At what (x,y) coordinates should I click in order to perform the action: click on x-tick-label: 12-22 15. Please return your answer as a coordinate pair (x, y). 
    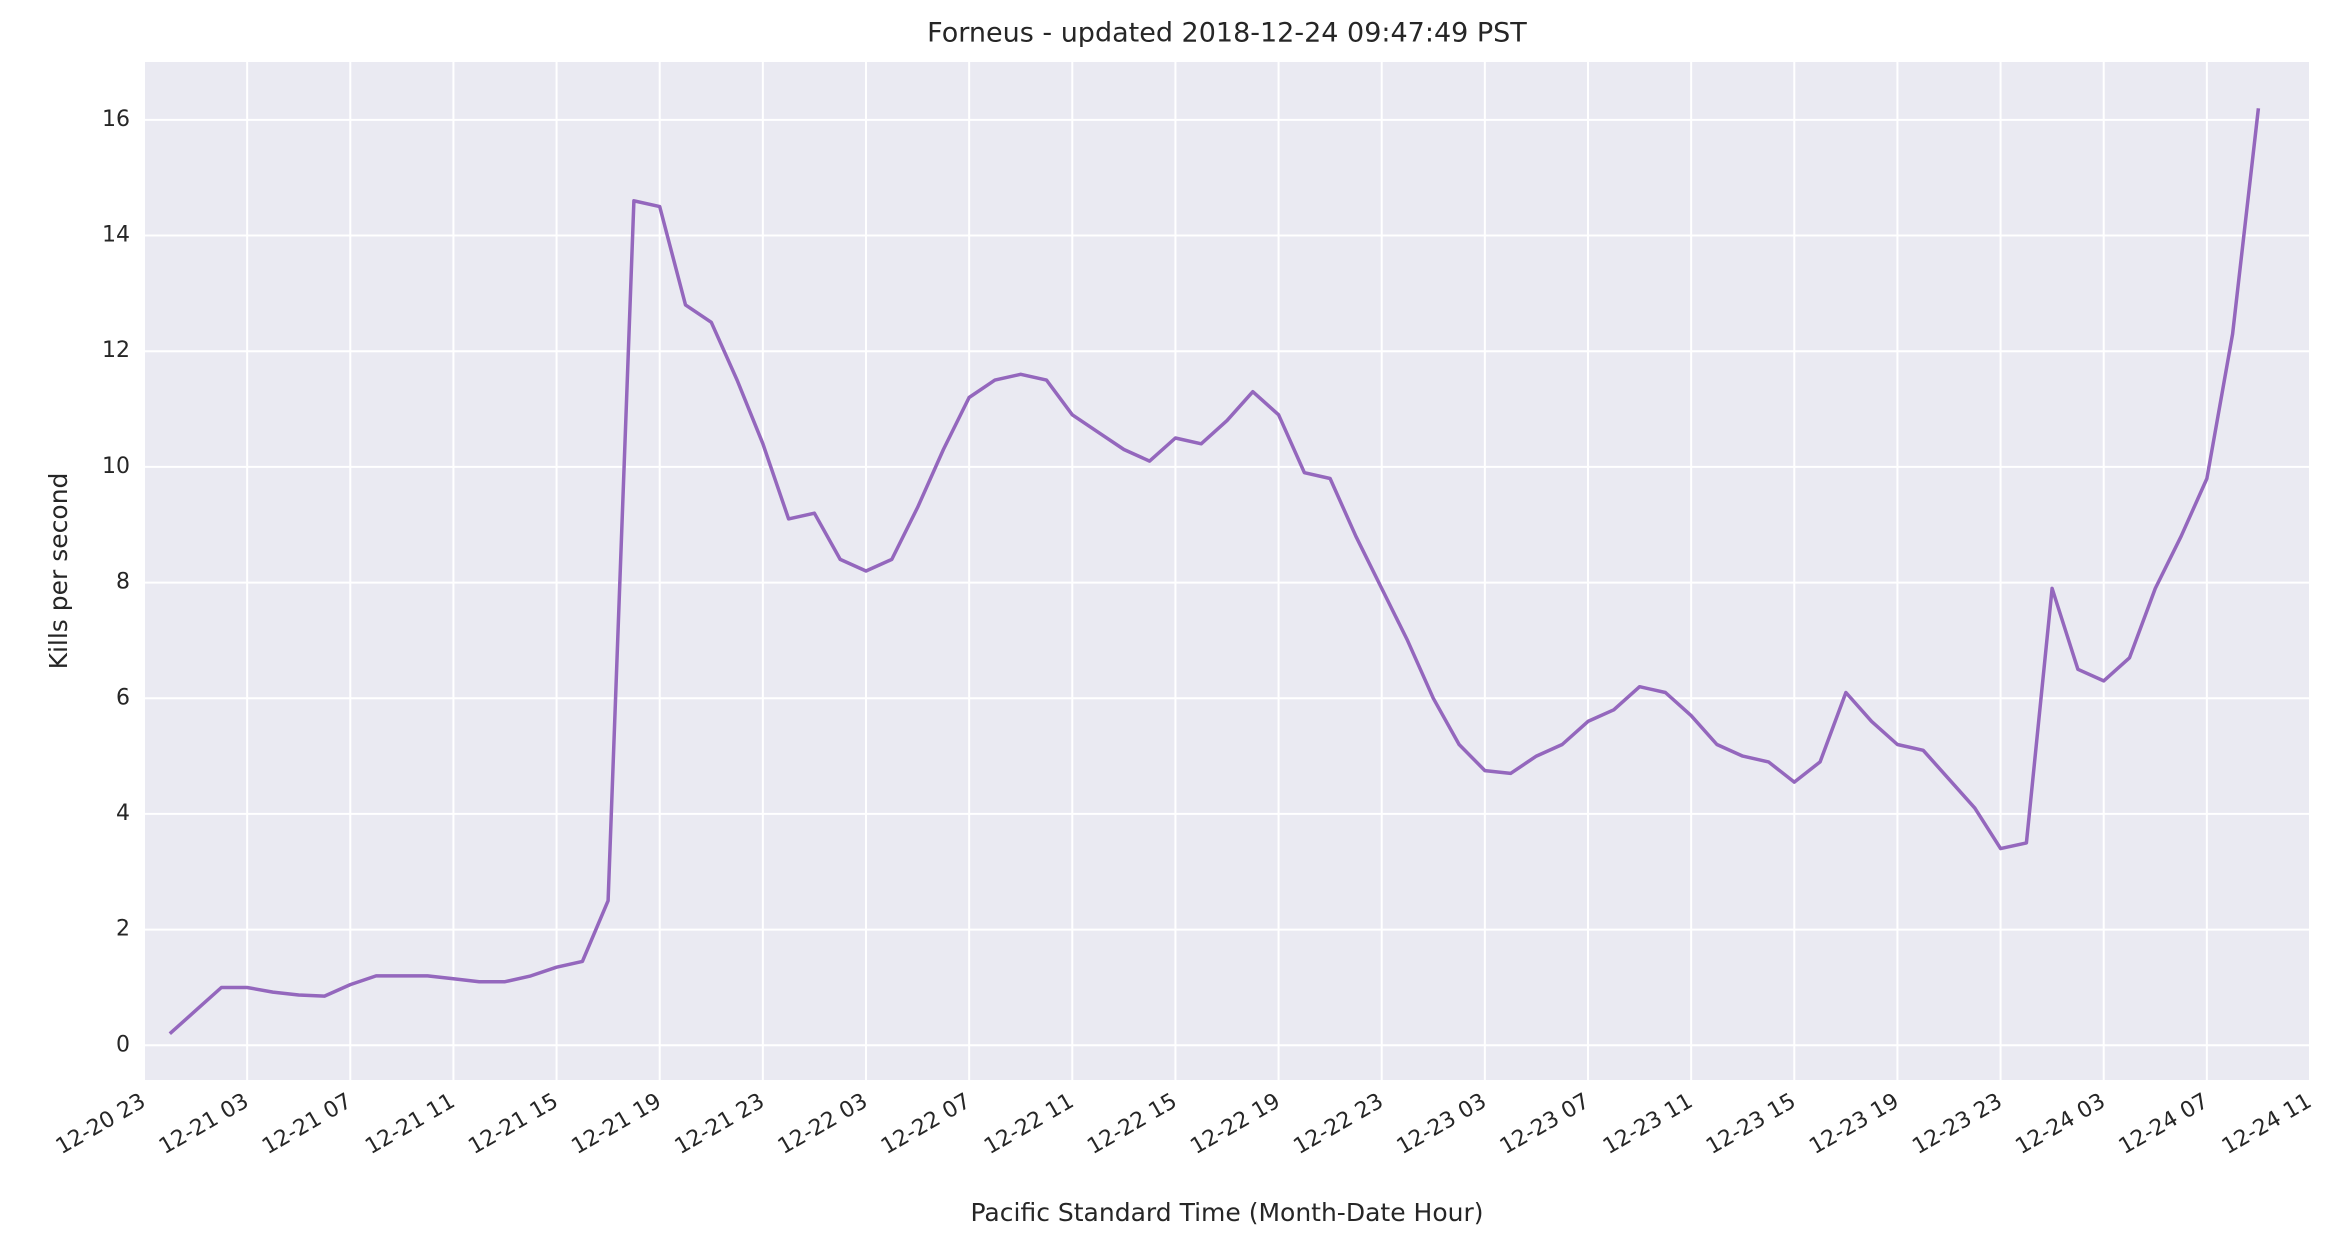
    Looking at the image, I should click on (1132, 1124).